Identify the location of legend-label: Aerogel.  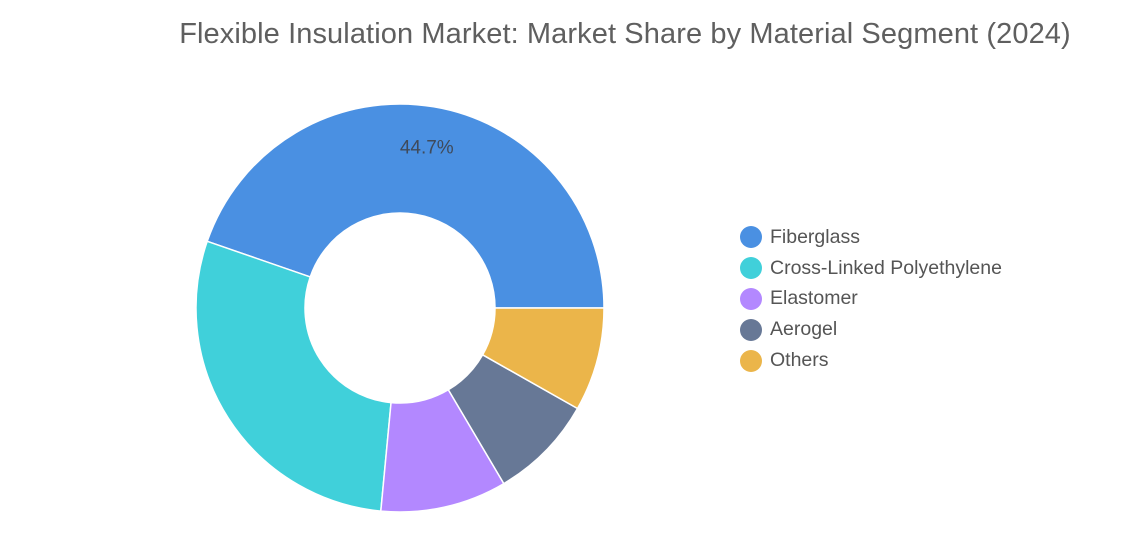
(804, 329).